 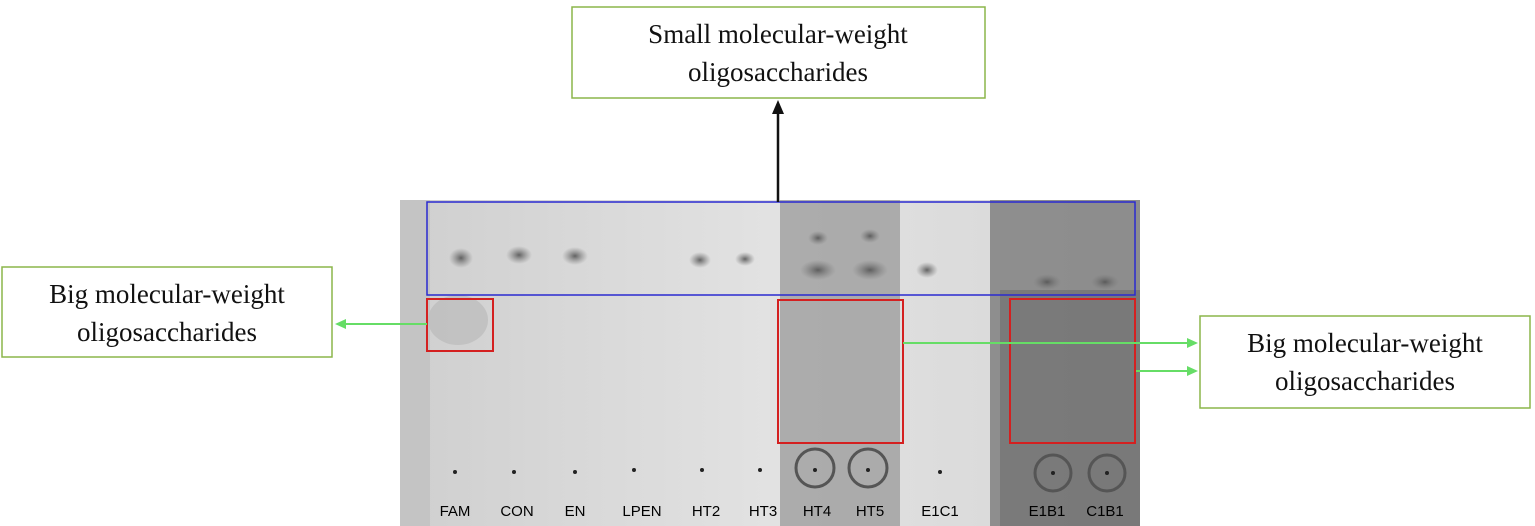 I want to click on lane-label: FAM, so click(x=455, y=511).